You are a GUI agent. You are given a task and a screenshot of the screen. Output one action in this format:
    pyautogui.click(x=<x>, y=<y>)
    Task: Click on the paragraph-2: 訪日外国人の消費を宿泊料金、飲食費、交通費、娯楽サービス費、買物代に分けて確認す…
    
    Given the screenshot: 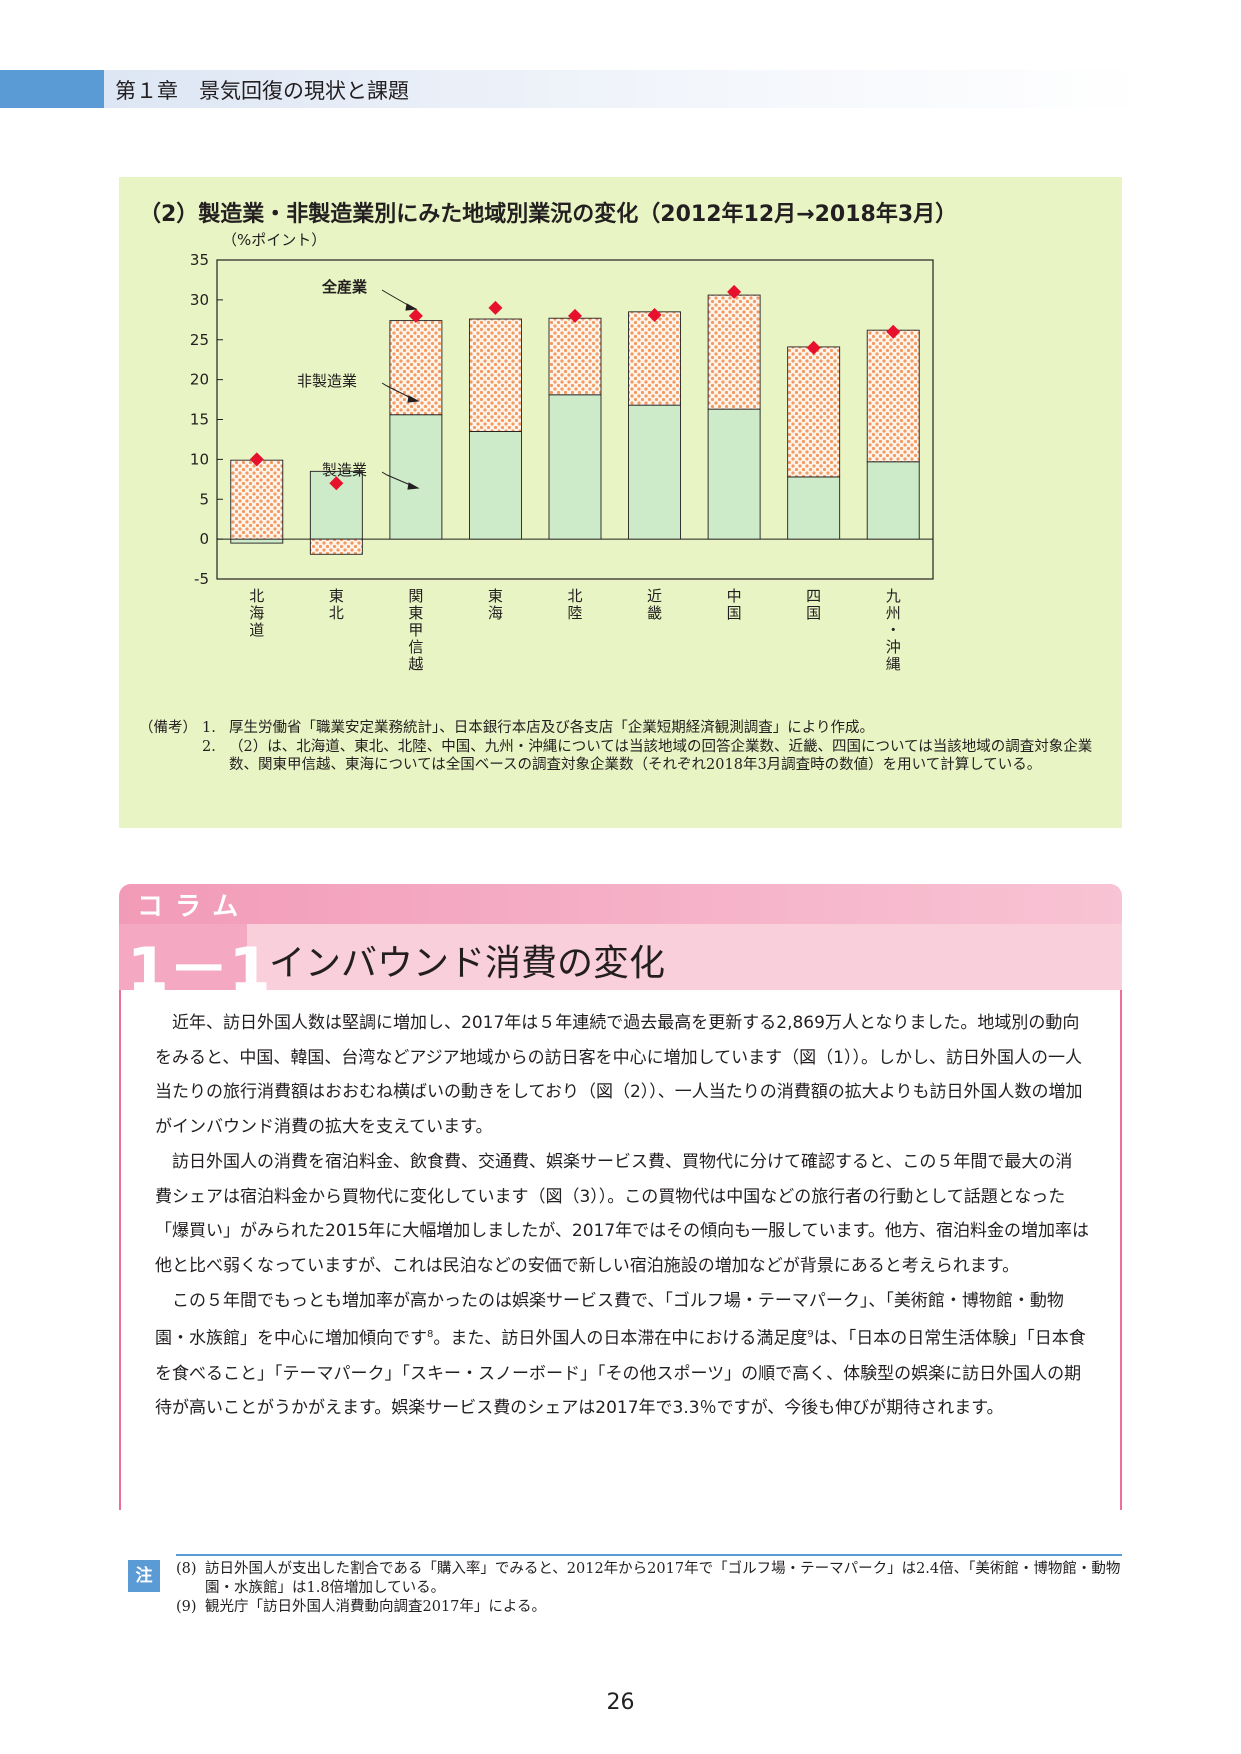 What is the action you would take?
    pyautogui.click(x=622, y=1213)
    